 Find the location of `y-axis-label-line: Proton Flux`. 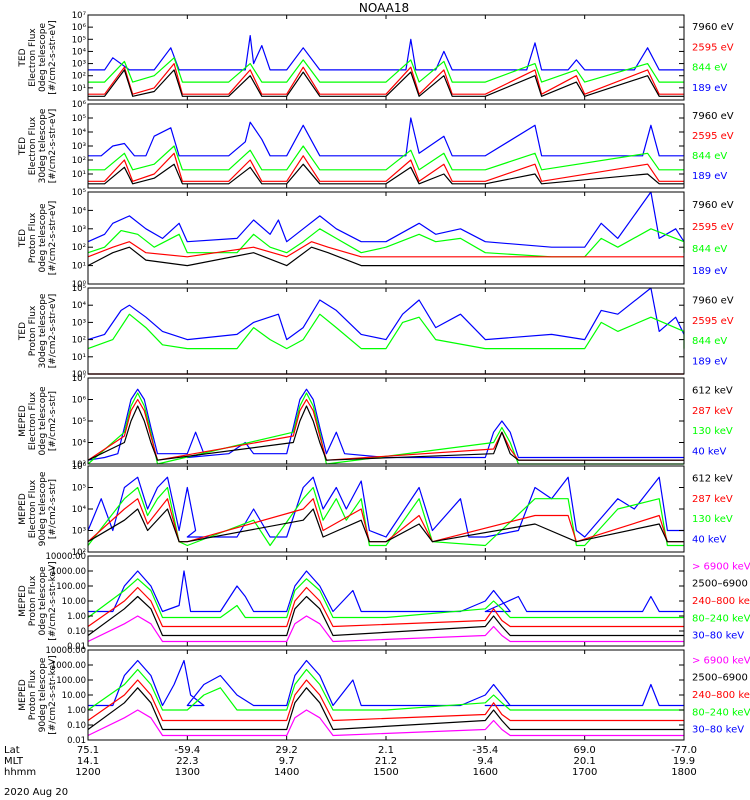

y-axis-label-line: Proton Flux is located at coordinates (33, 694).